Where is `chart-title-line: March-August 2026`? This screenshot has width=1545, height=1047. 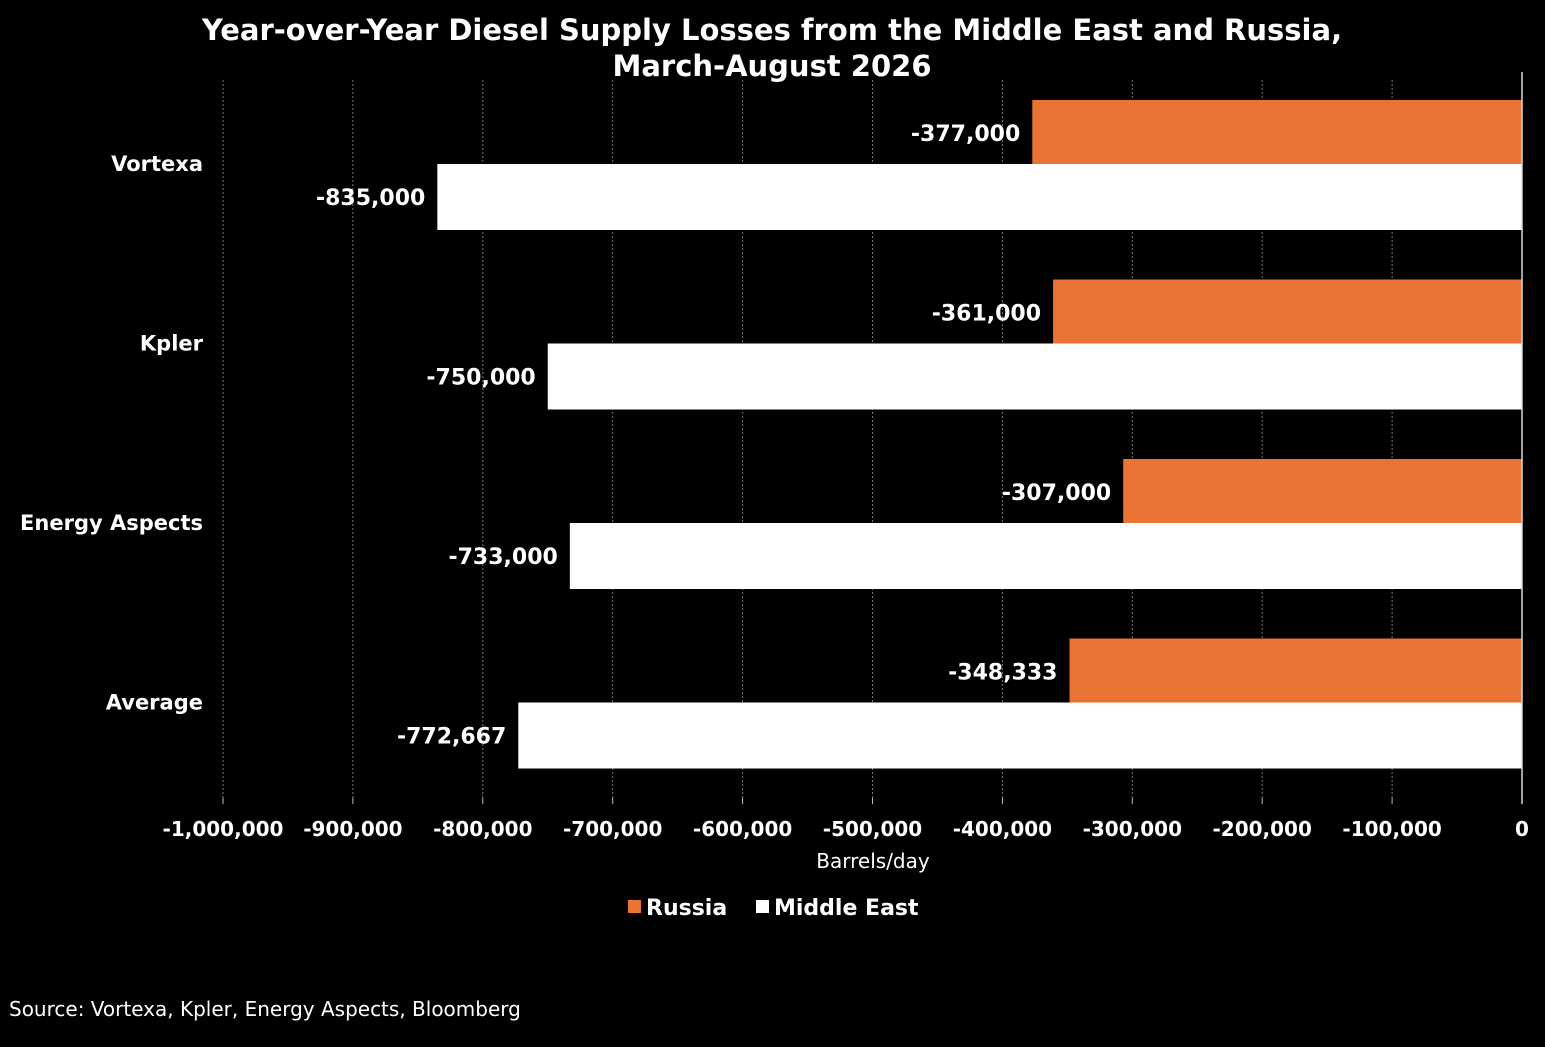 chart-title-line: March-August 2026 is located at coordinates (771, 66).